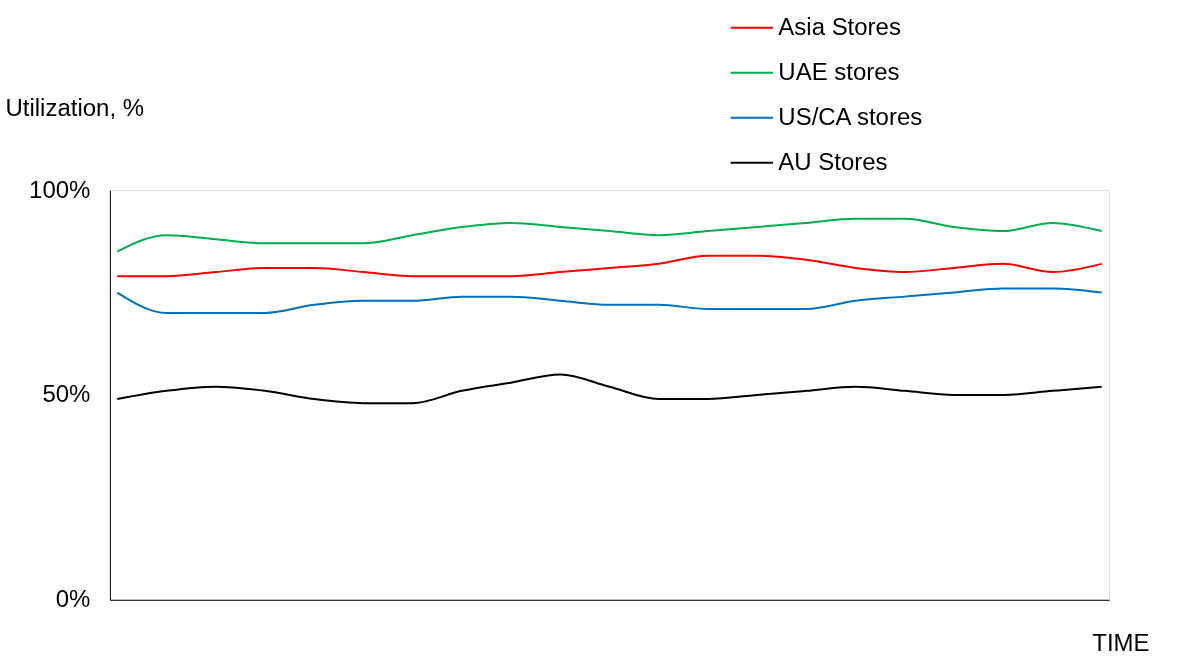 The image size is (1189, 669). What do you see at coordinates (75, 107) in the screenshot?
I see `y-axis-title: Utilization, %` at bounding box center [75, 107].